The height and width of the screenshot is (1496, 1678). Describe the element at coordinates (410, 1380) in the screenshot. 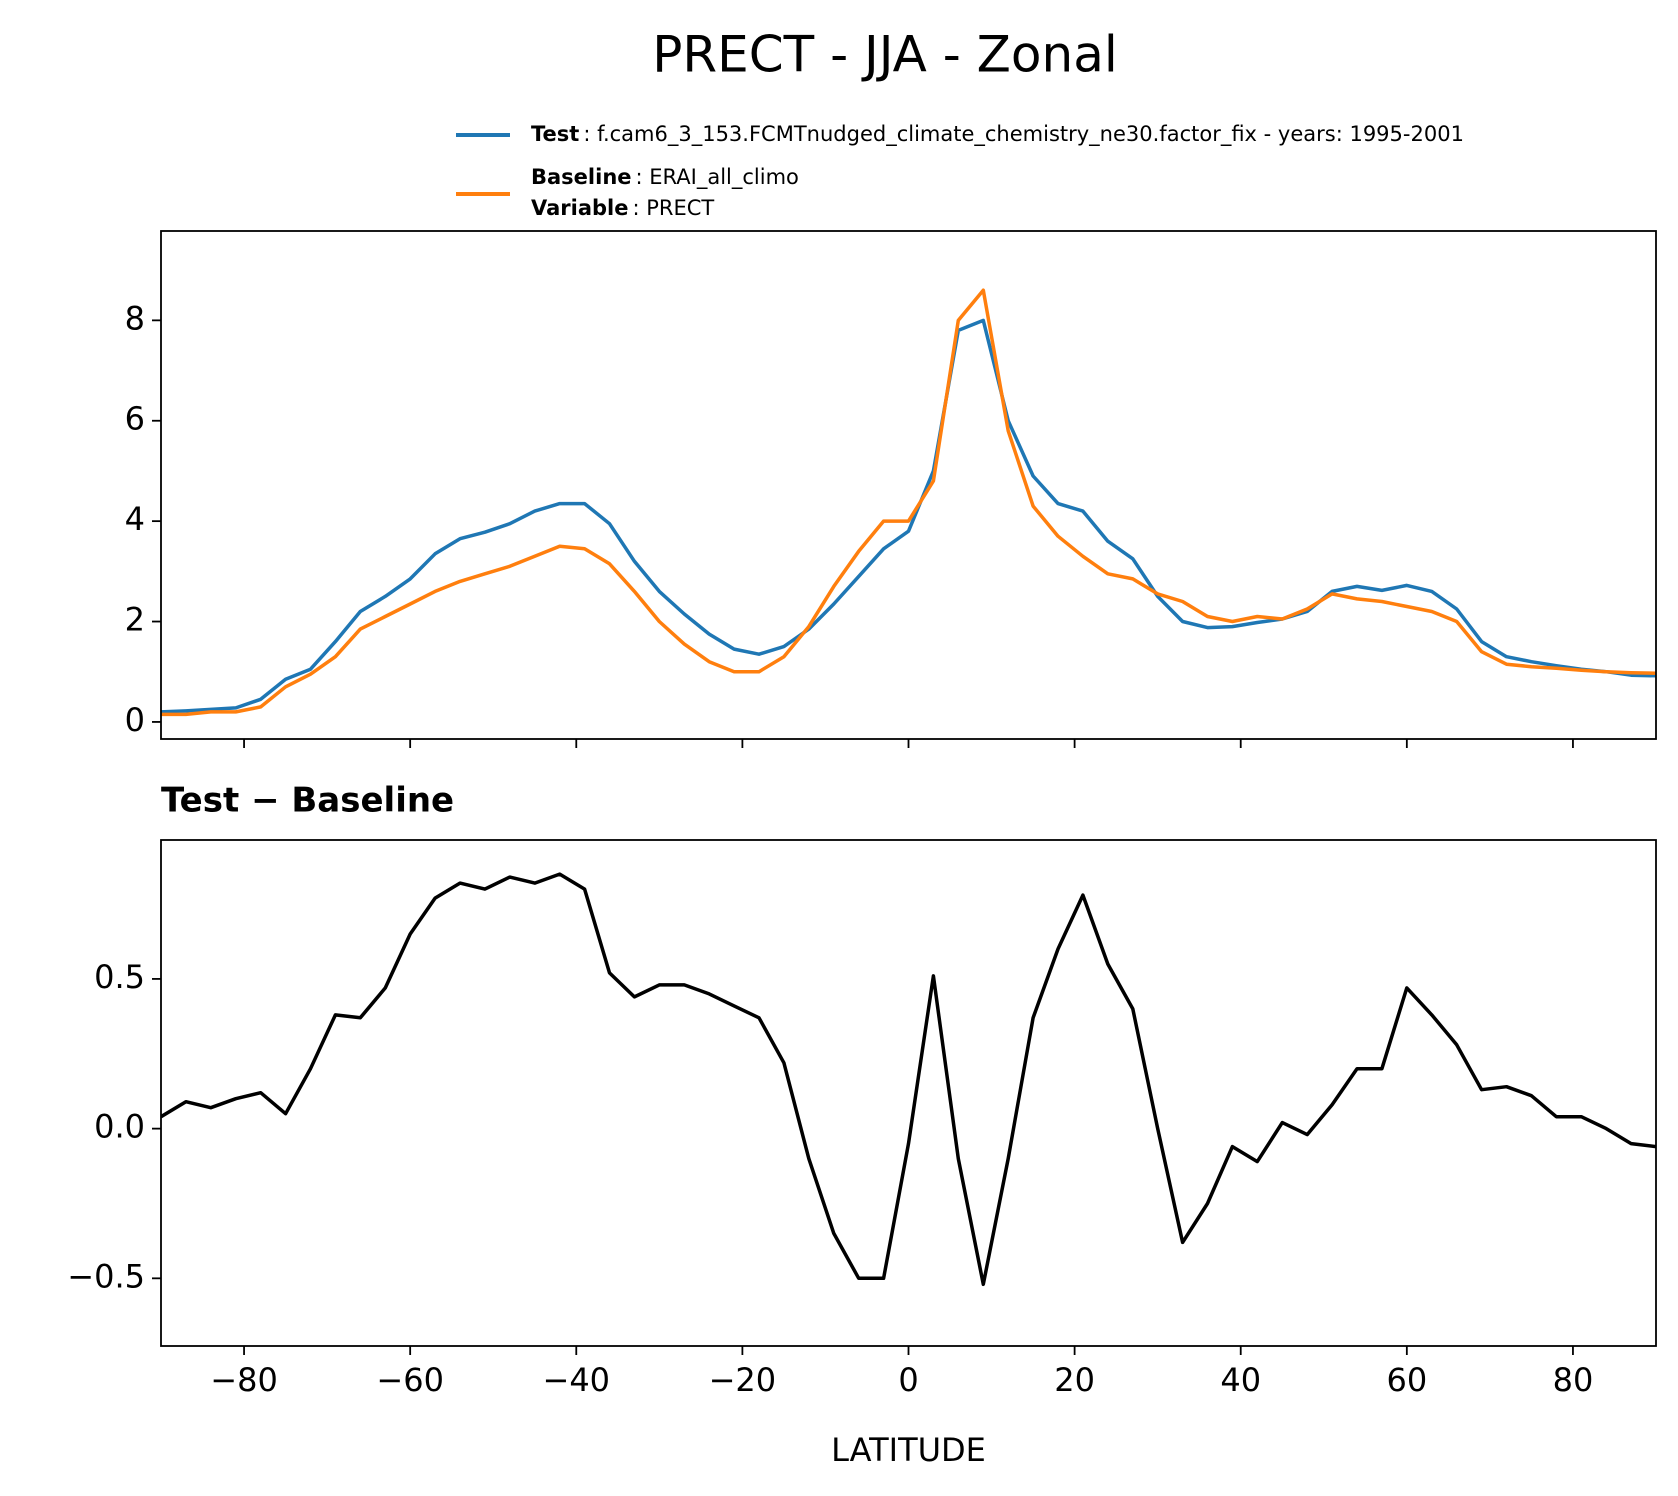

I see `x-tick-label: −60` at that location.